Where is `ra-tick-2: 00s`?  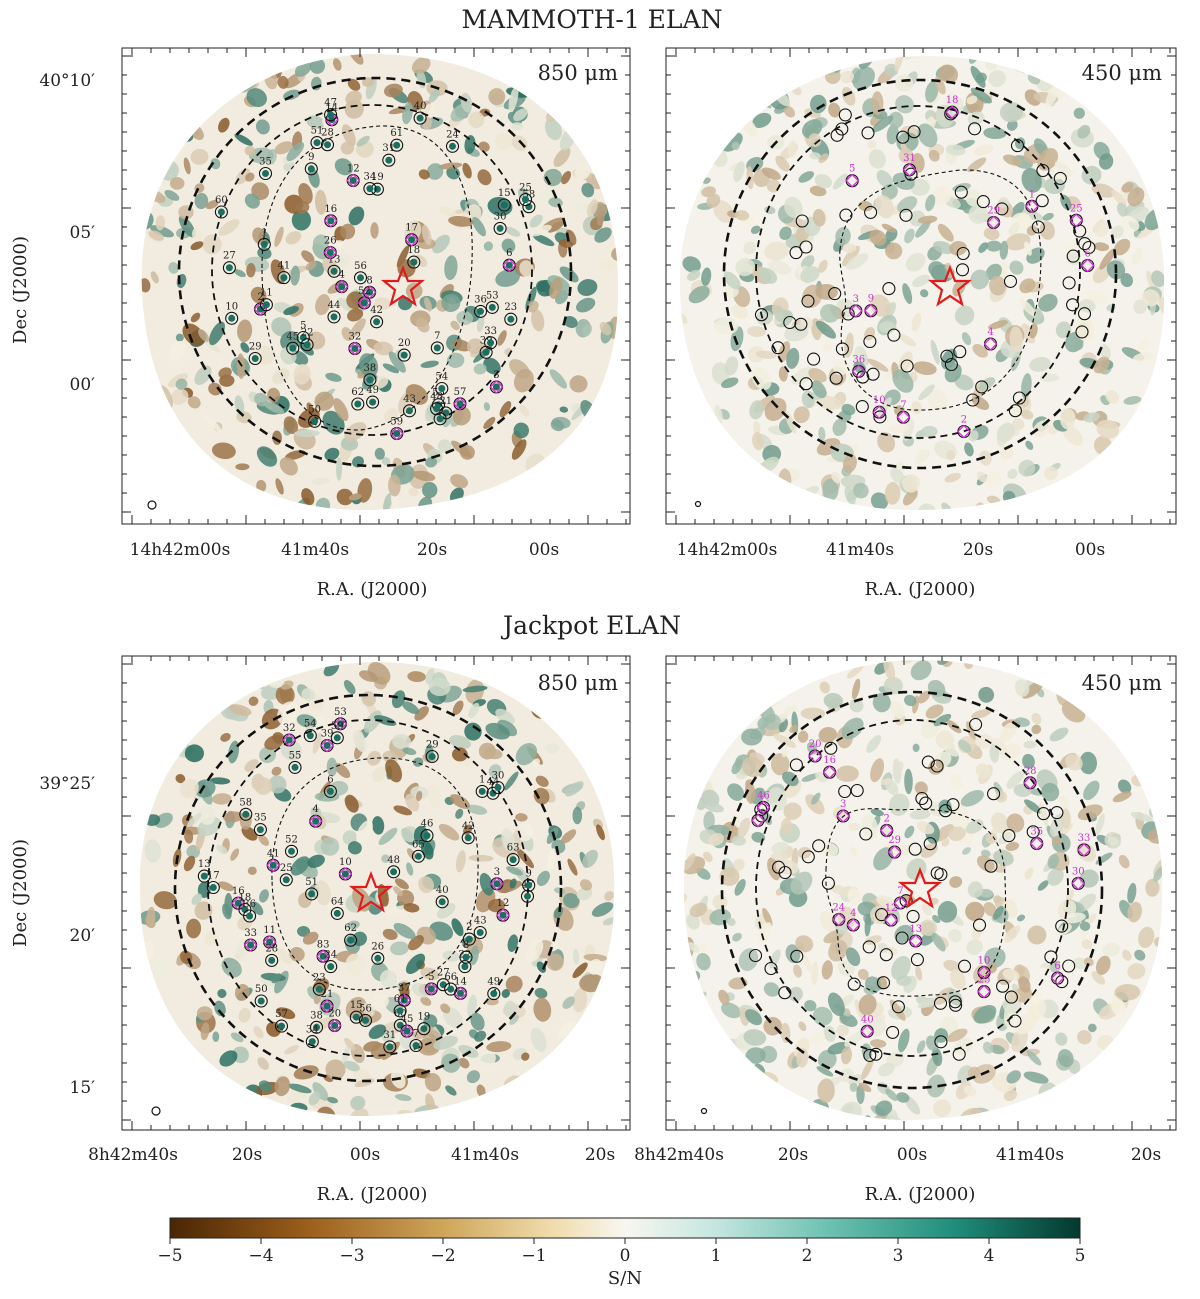
ra-tick-2: 00s is located at coordinates (912, 1155).